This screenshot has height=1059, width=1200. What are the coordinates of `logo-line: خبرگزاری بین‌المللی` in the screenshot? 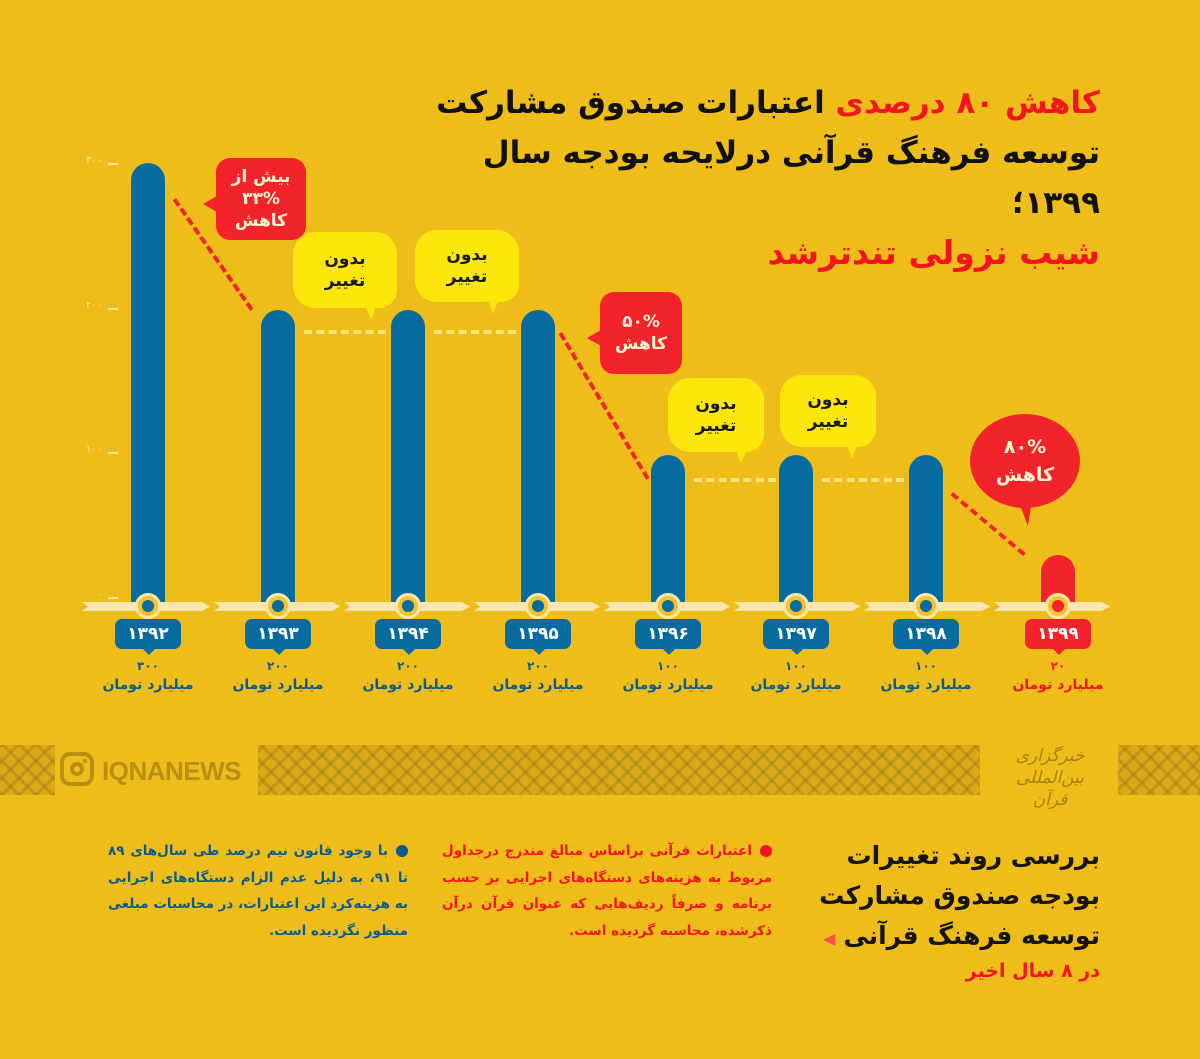 It's located at (1050, 767).